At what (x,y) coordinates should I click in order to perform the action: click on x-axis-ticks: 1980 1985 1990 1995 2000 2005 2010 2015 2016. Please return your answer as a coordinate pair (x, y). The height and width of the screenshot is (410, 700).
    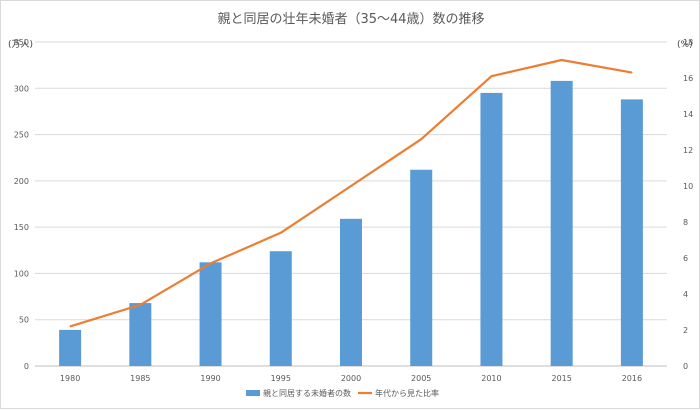
    Looking at the image, I should click on (351, 378).